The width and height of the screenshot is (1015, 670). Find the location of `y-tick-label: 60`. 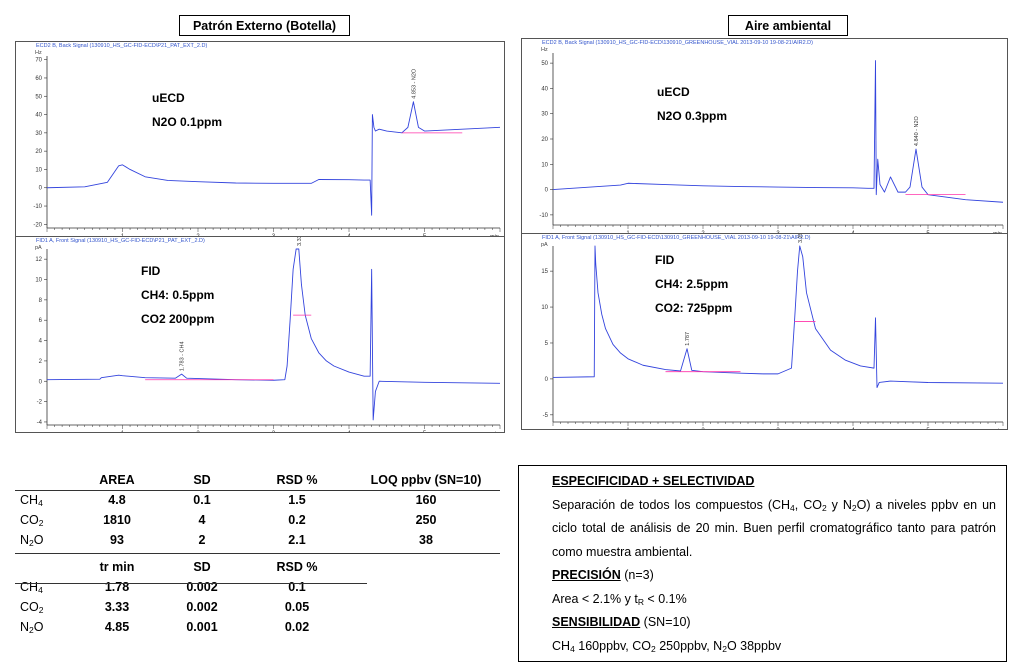

y-tick-label: 60 is located at coordinates (38, 79).